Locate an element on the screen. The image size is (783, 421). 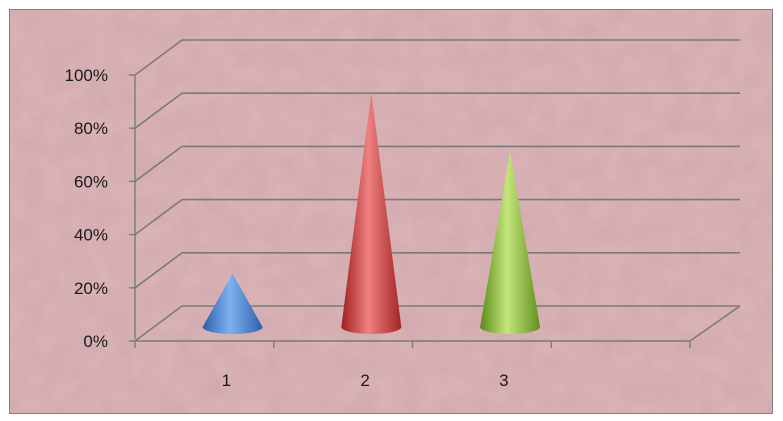
y-tick-label: 0% is located at coordinates (95, 341).